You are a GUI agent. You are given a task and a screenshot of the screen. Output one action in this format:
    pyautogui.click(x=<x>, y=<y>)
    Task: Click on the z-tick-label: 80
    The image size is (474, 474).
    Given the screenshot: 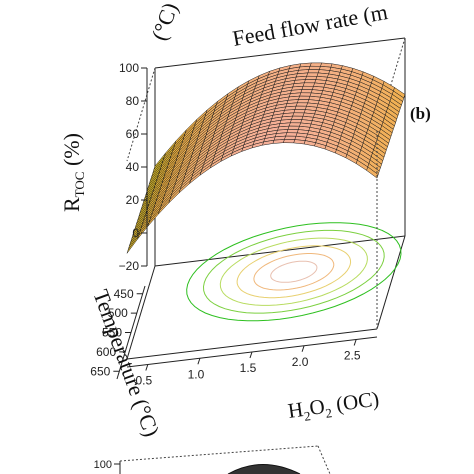 What is the action you would take?
    pyautogui.click(x=133, y=101)
    